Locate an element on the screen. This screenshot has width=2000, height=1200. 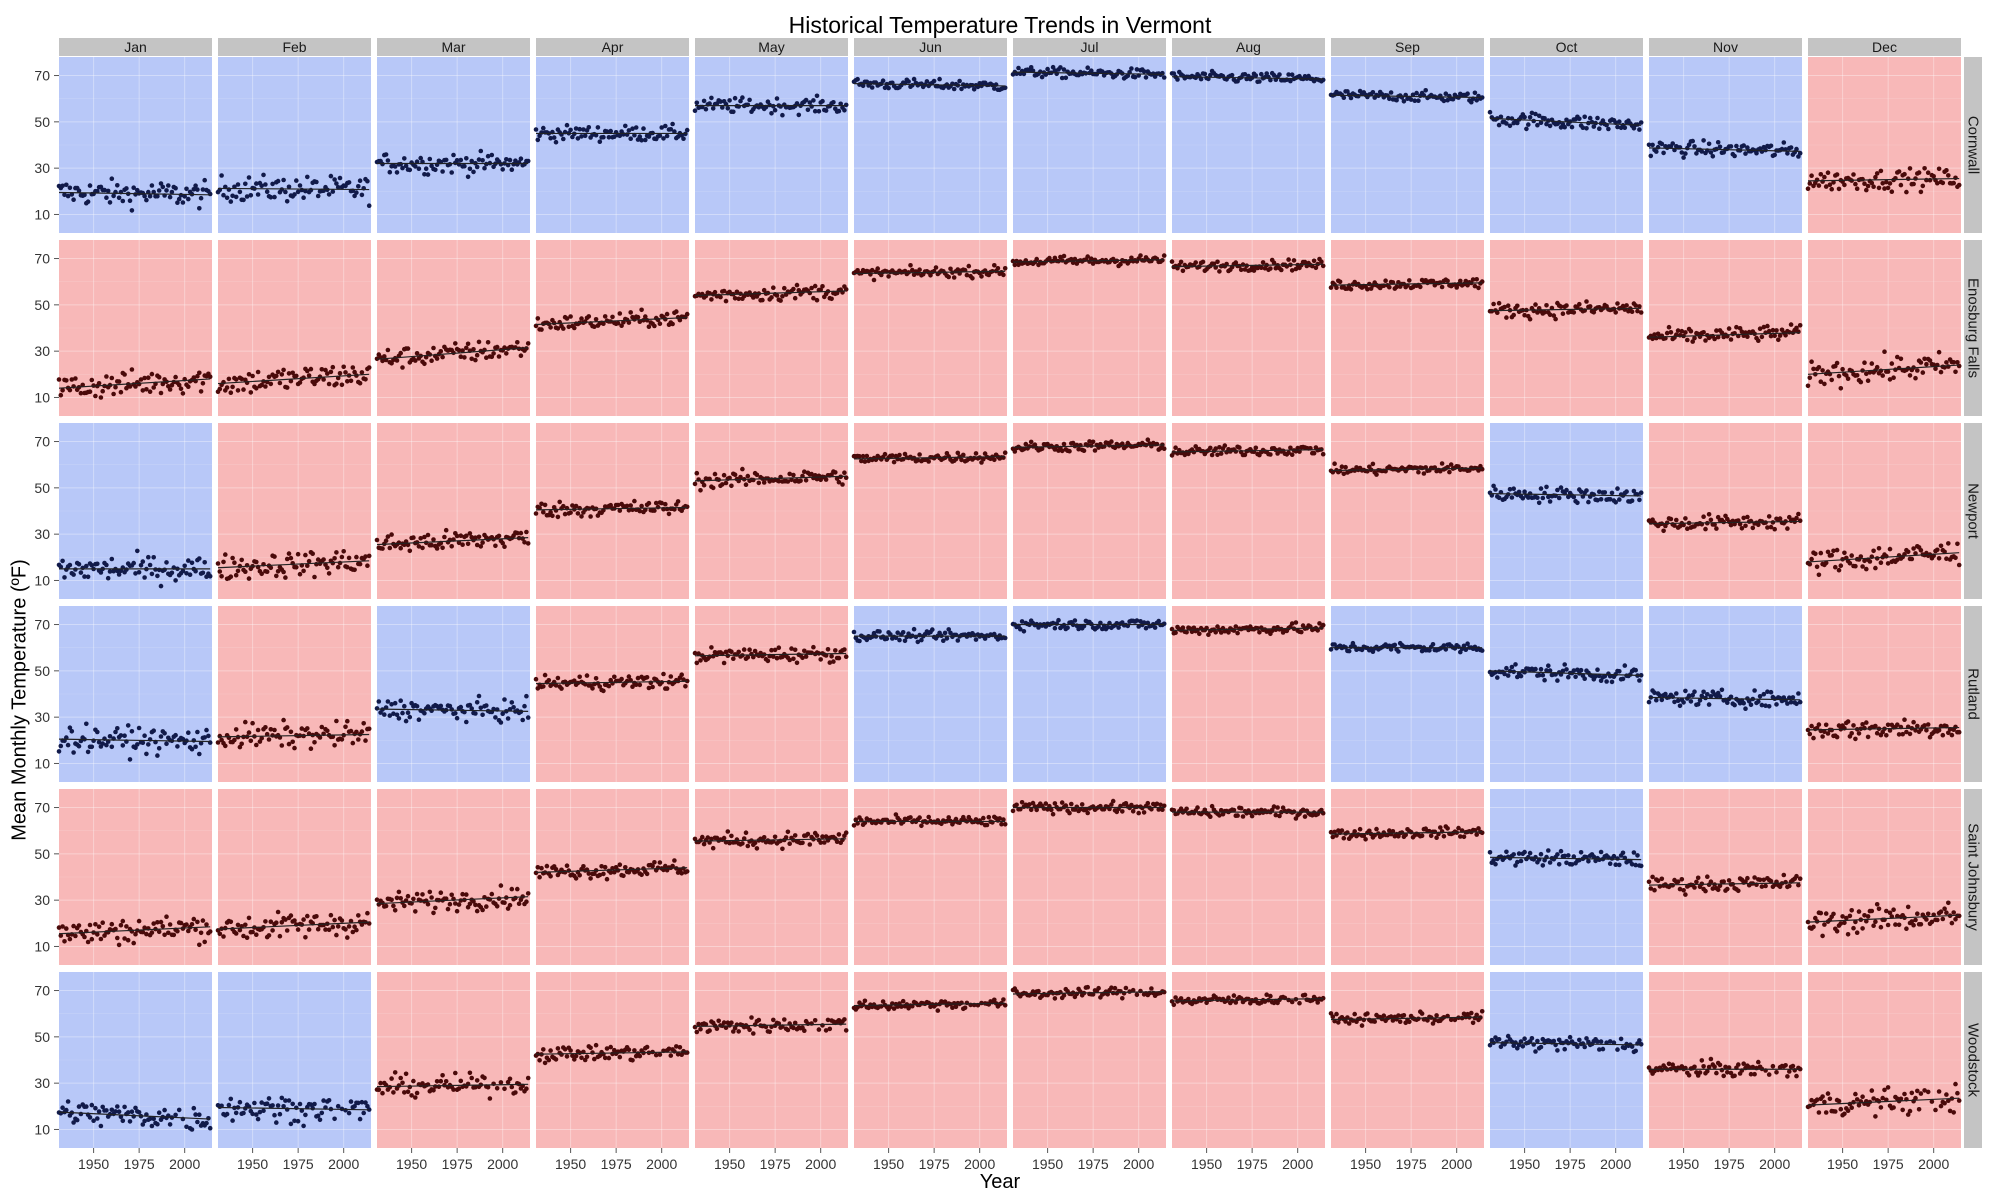
y-tick-label: 30 is located at coordinates (42, 168).